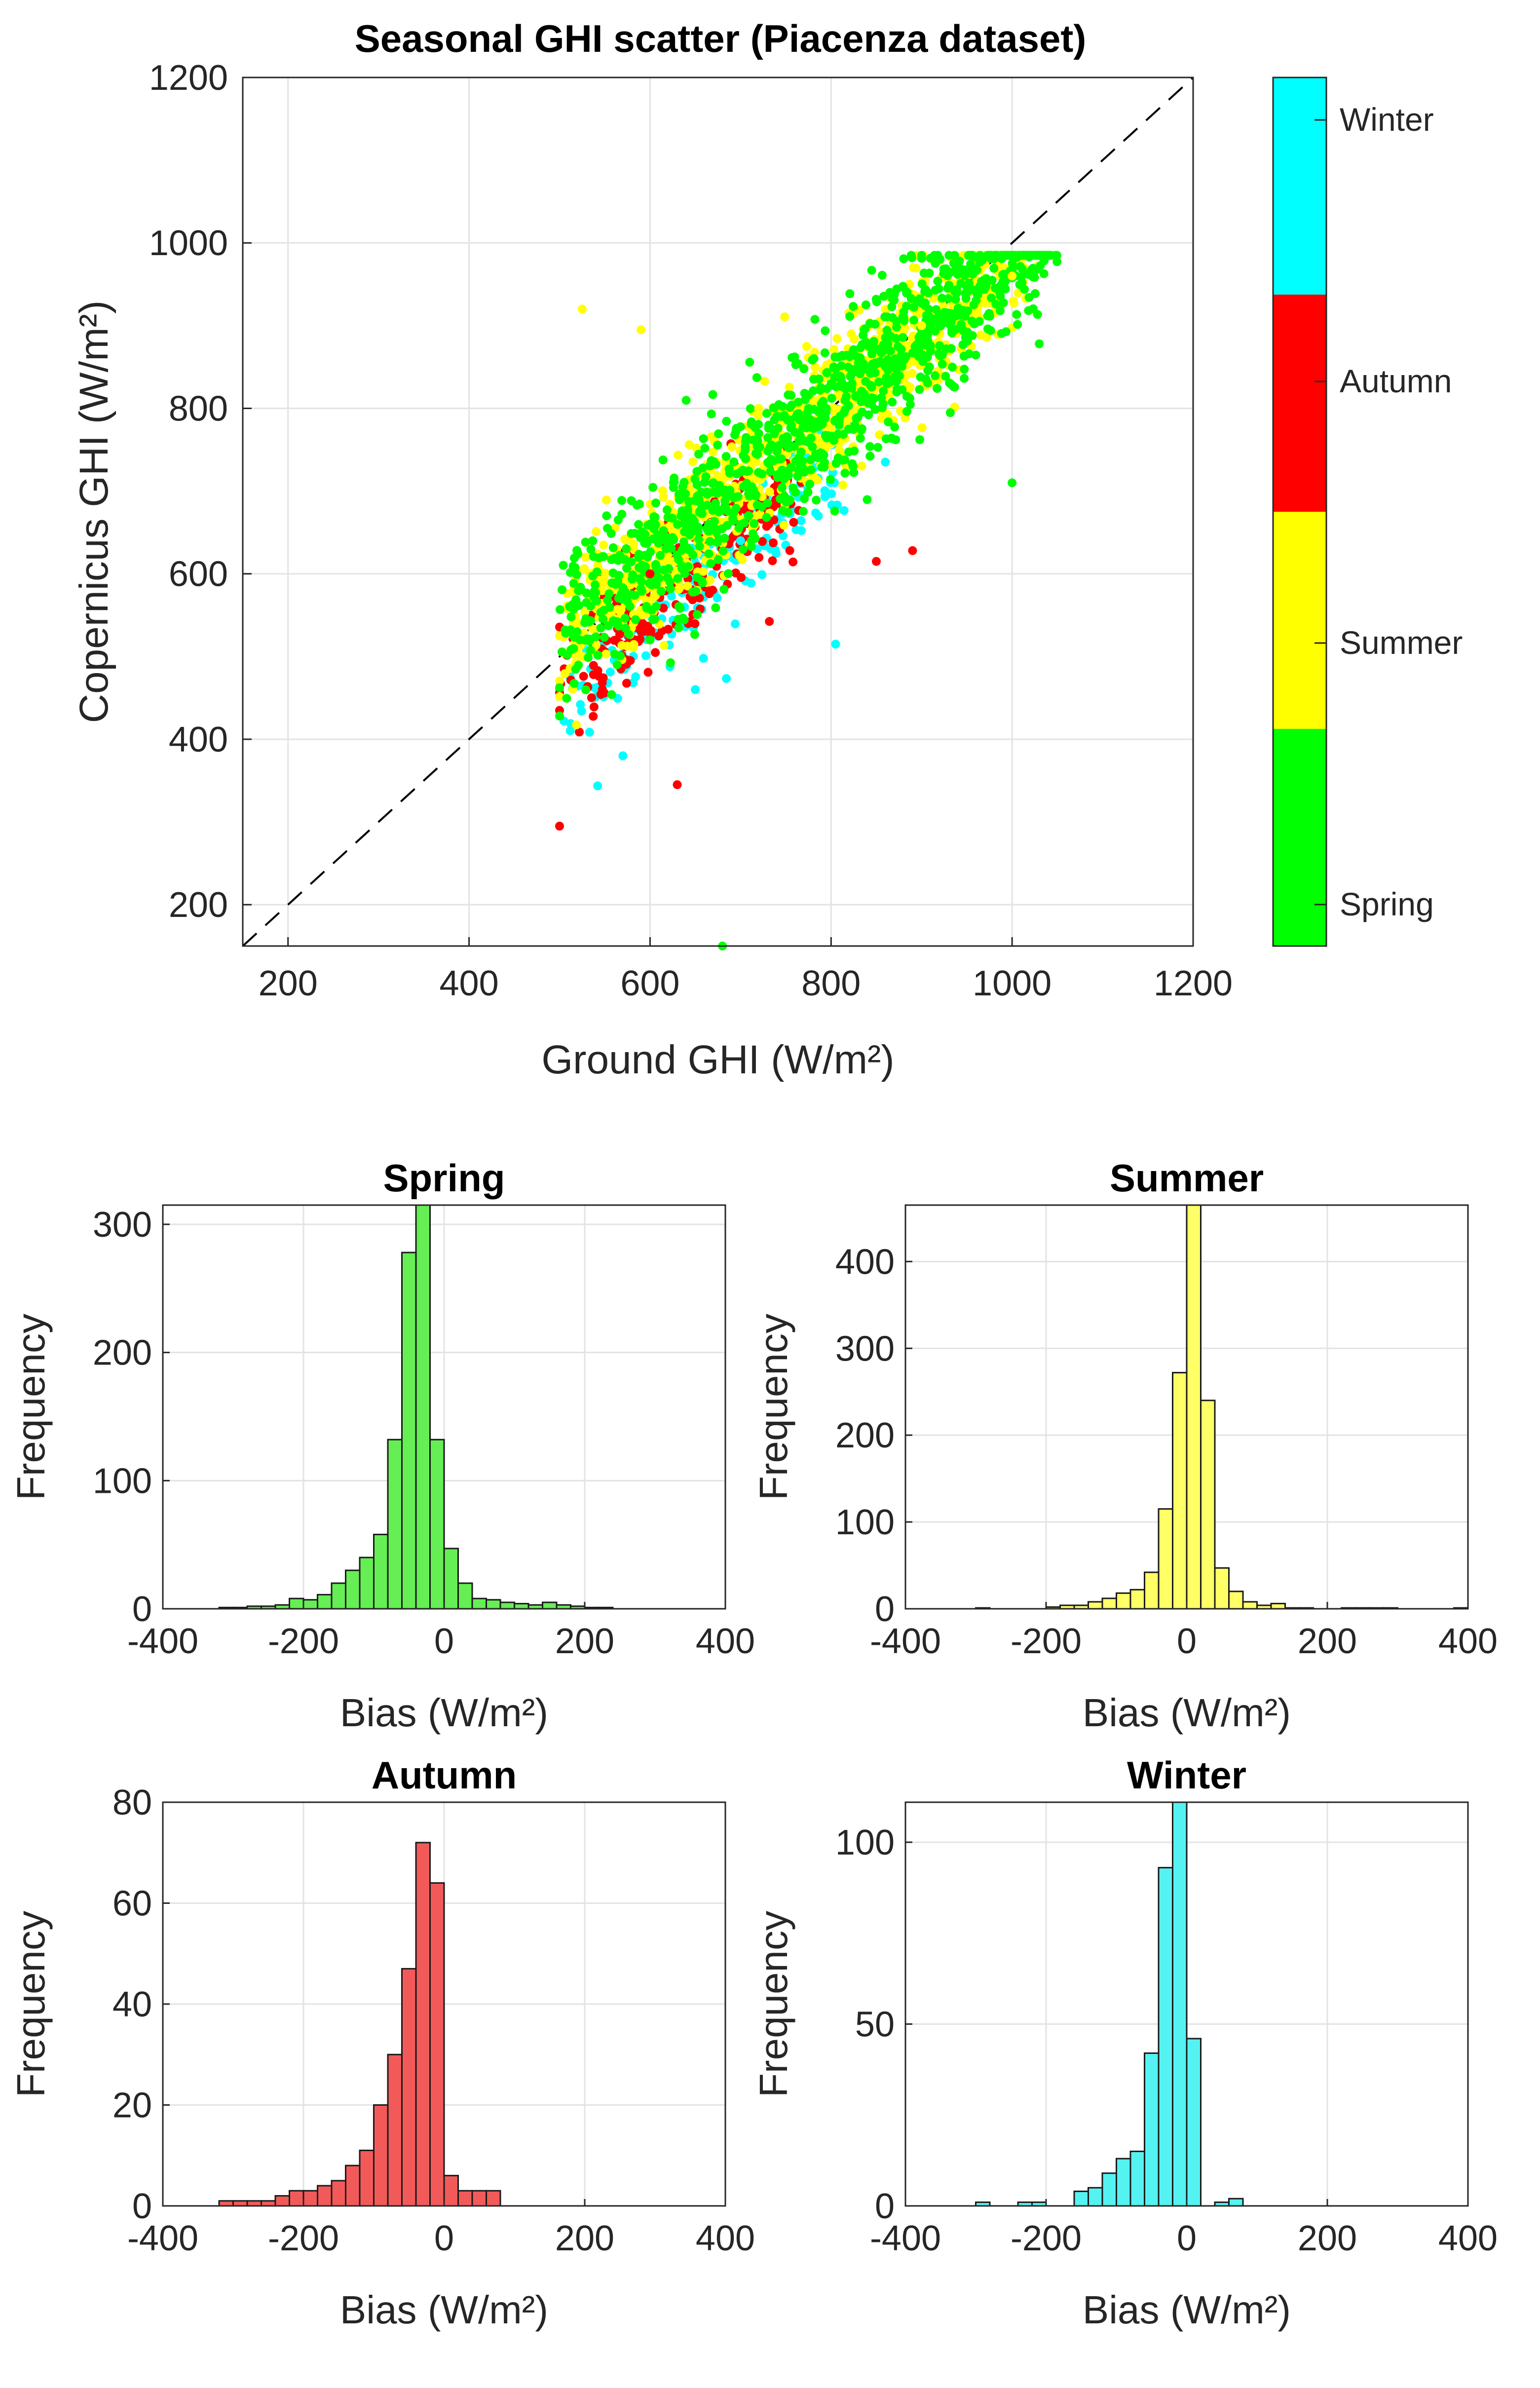 This screenshot has width=1540, height=2388. I want to click on autumn-y-tick-label: 80, so click(132, 1802).